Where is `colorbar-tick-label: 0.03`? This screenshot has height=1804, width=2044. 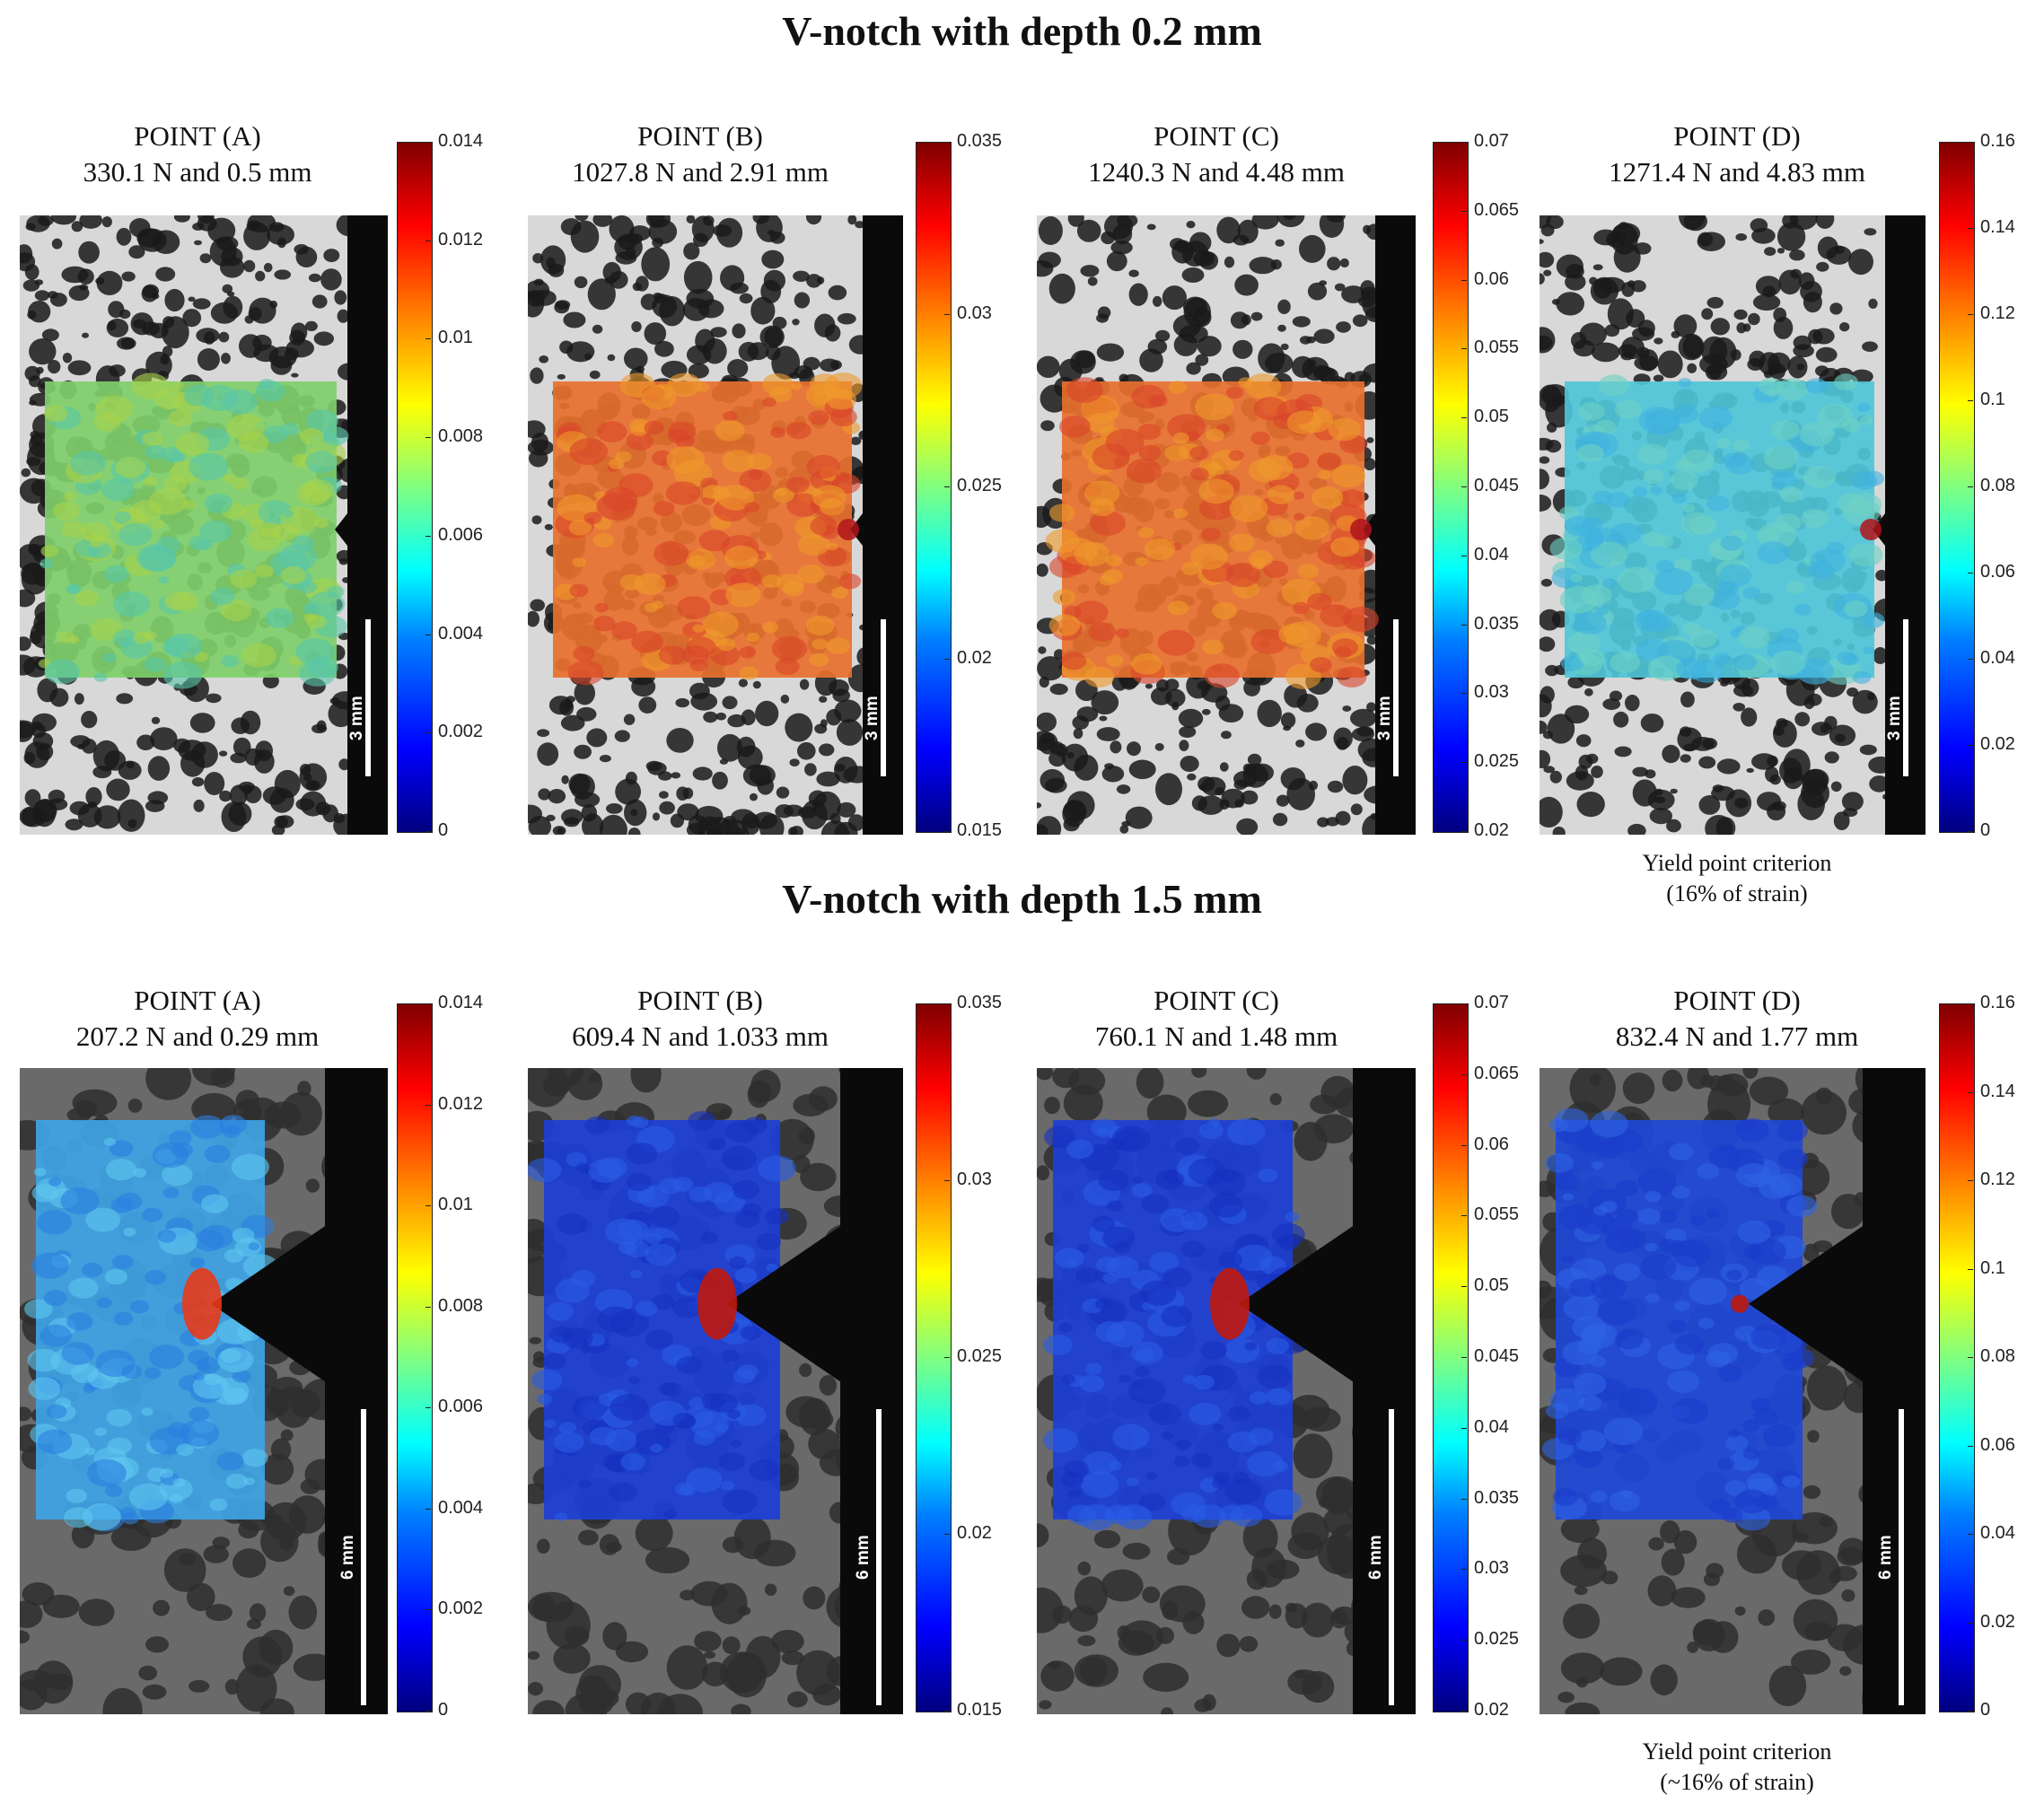
colorbar-tick-label: 0.03 is located at coordinates (974, 313).